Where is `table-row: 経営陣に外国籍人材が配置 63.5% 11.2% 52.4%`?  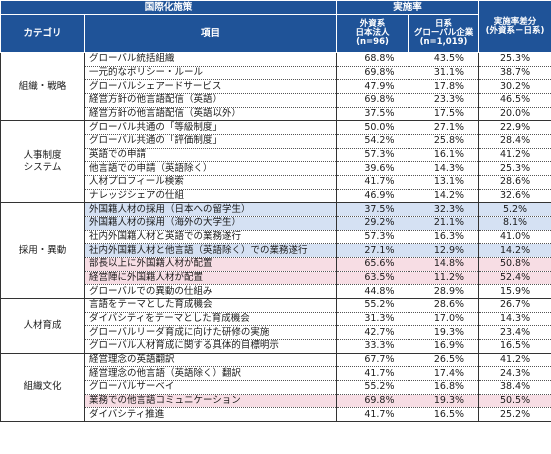
table-row: 経営陣に外国籍人材が配置 63.5% 11.2% 52.4% is located at coordinates (276, 278).